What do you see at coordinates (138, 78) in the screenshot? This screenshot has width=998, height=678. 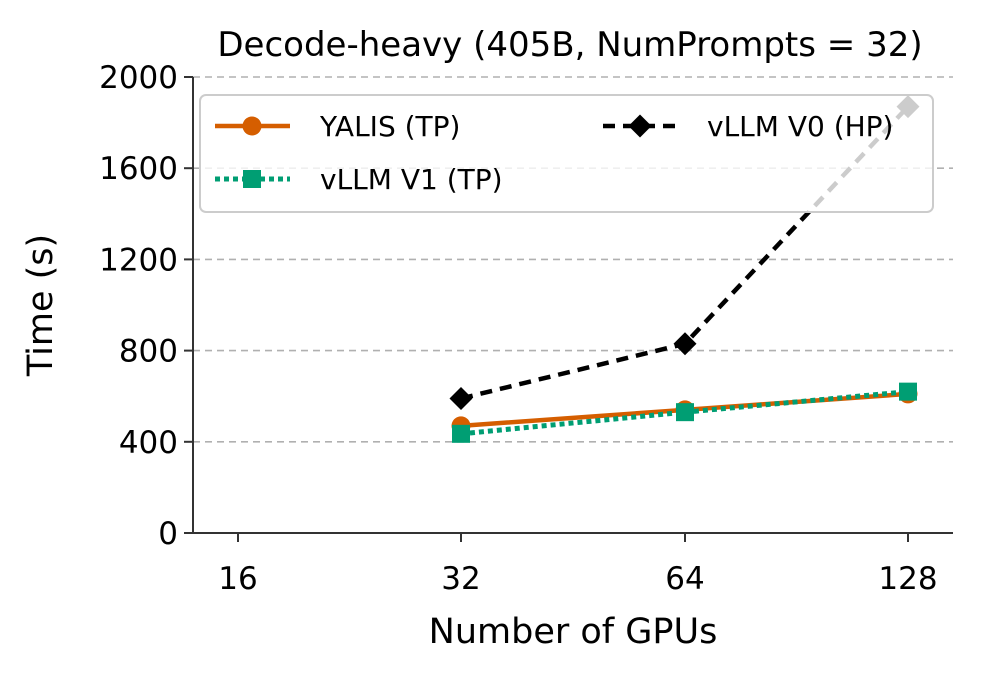 I see `y-tick-label: 2000` at bounding box center [138, 78].